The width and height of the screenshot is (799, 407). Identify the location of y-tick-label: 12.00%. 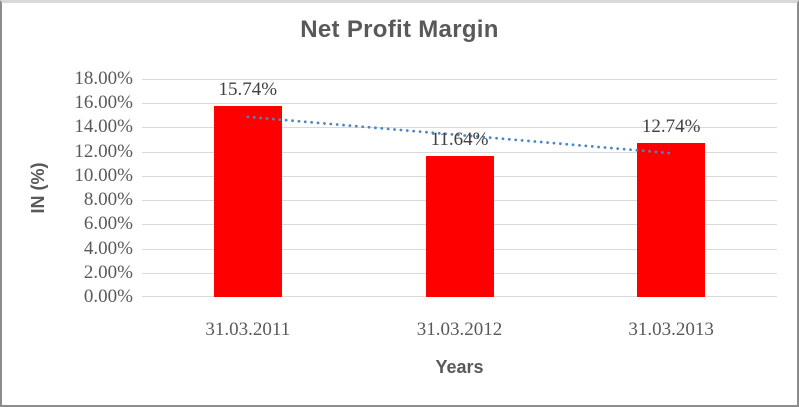
(103, 151).